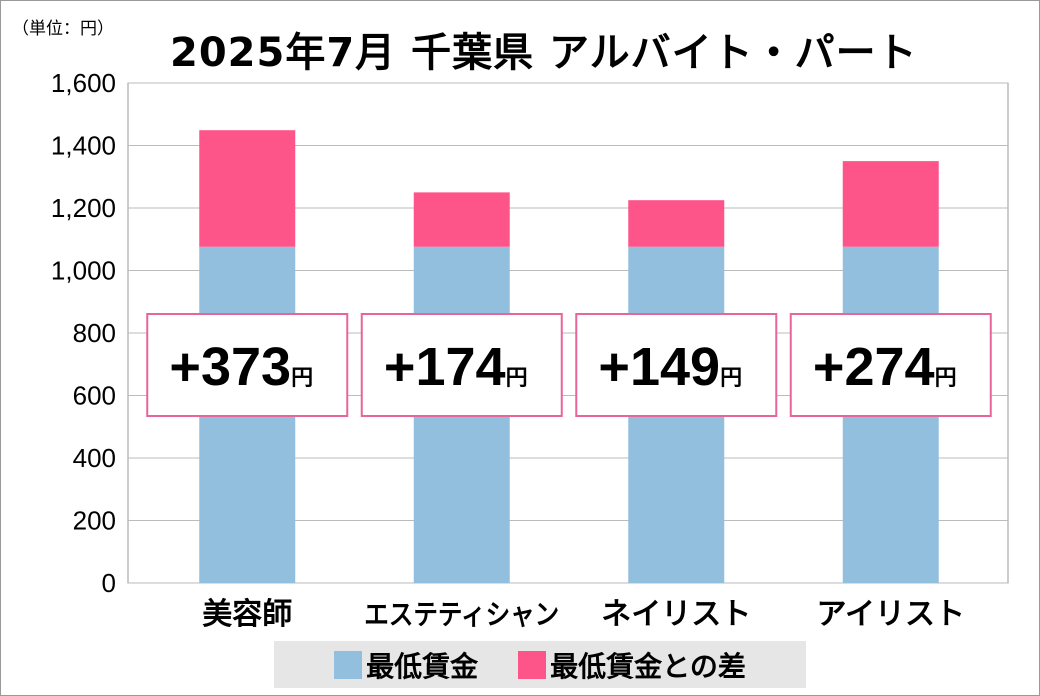 This screenshot has width=1040, height=696. What do you see at coordinates (241, 367) in the screenshot?
I see `data-label: +373円` at bounding box center [241, 367].